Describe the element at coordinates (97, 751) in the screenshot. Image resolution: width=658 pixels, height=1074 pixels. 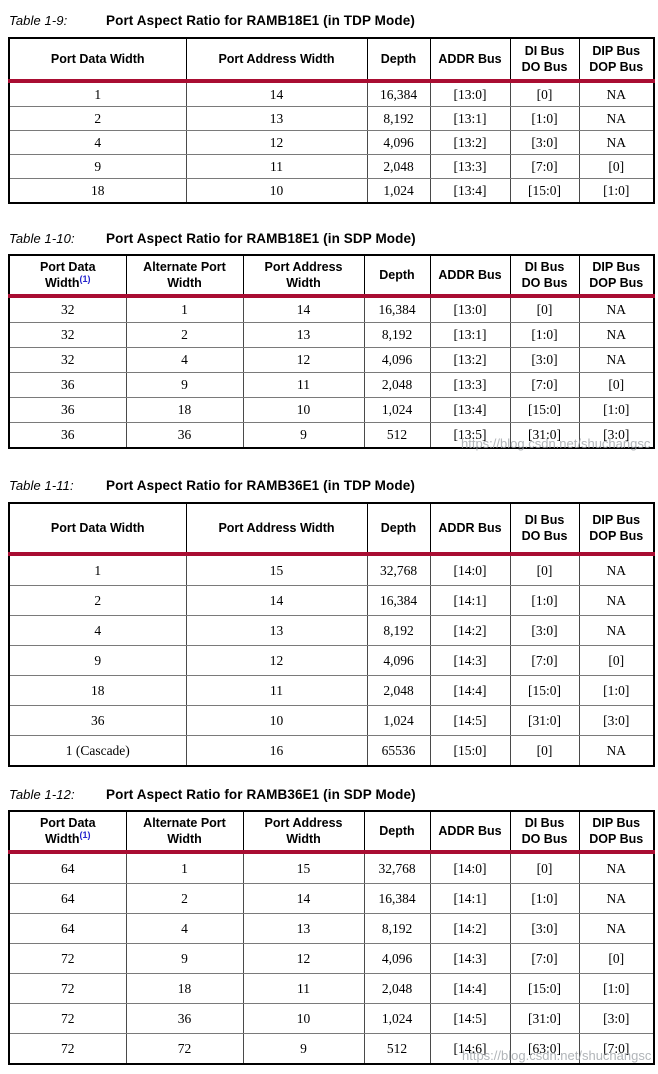
I see `table-cell: 1 (Cascade)` at that location.